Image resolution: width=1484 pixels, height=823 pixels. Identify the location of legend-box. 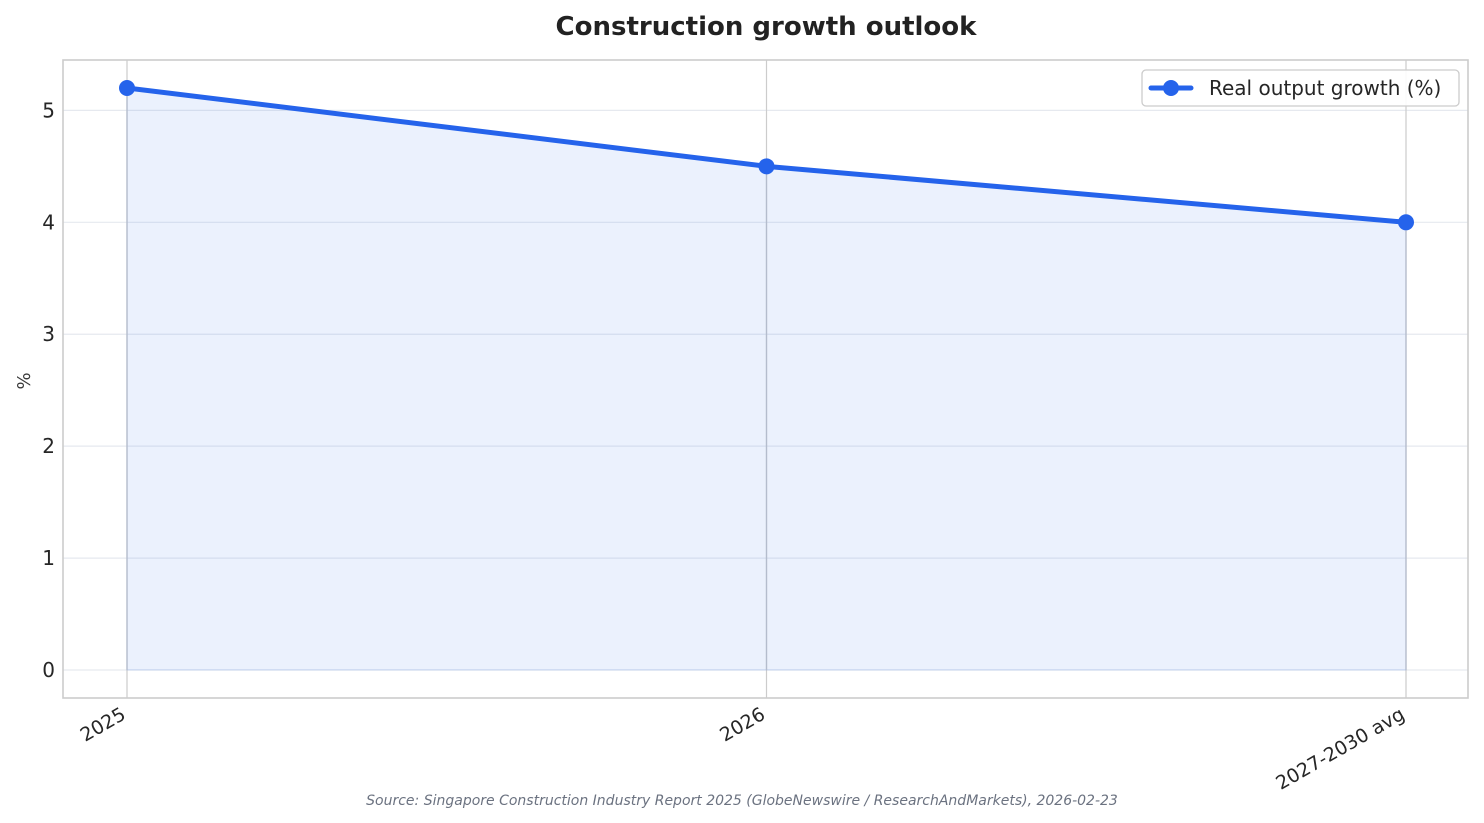
(1300, 88).